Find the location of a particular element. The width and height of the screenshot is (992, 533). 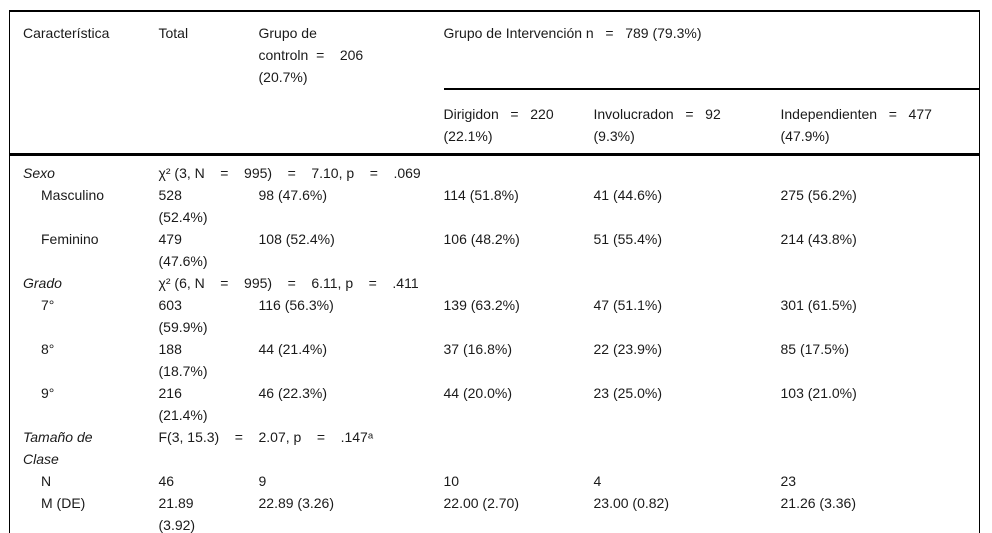

cell-involucrado: 51 (55.4%) is located at coordinates (627, 239).